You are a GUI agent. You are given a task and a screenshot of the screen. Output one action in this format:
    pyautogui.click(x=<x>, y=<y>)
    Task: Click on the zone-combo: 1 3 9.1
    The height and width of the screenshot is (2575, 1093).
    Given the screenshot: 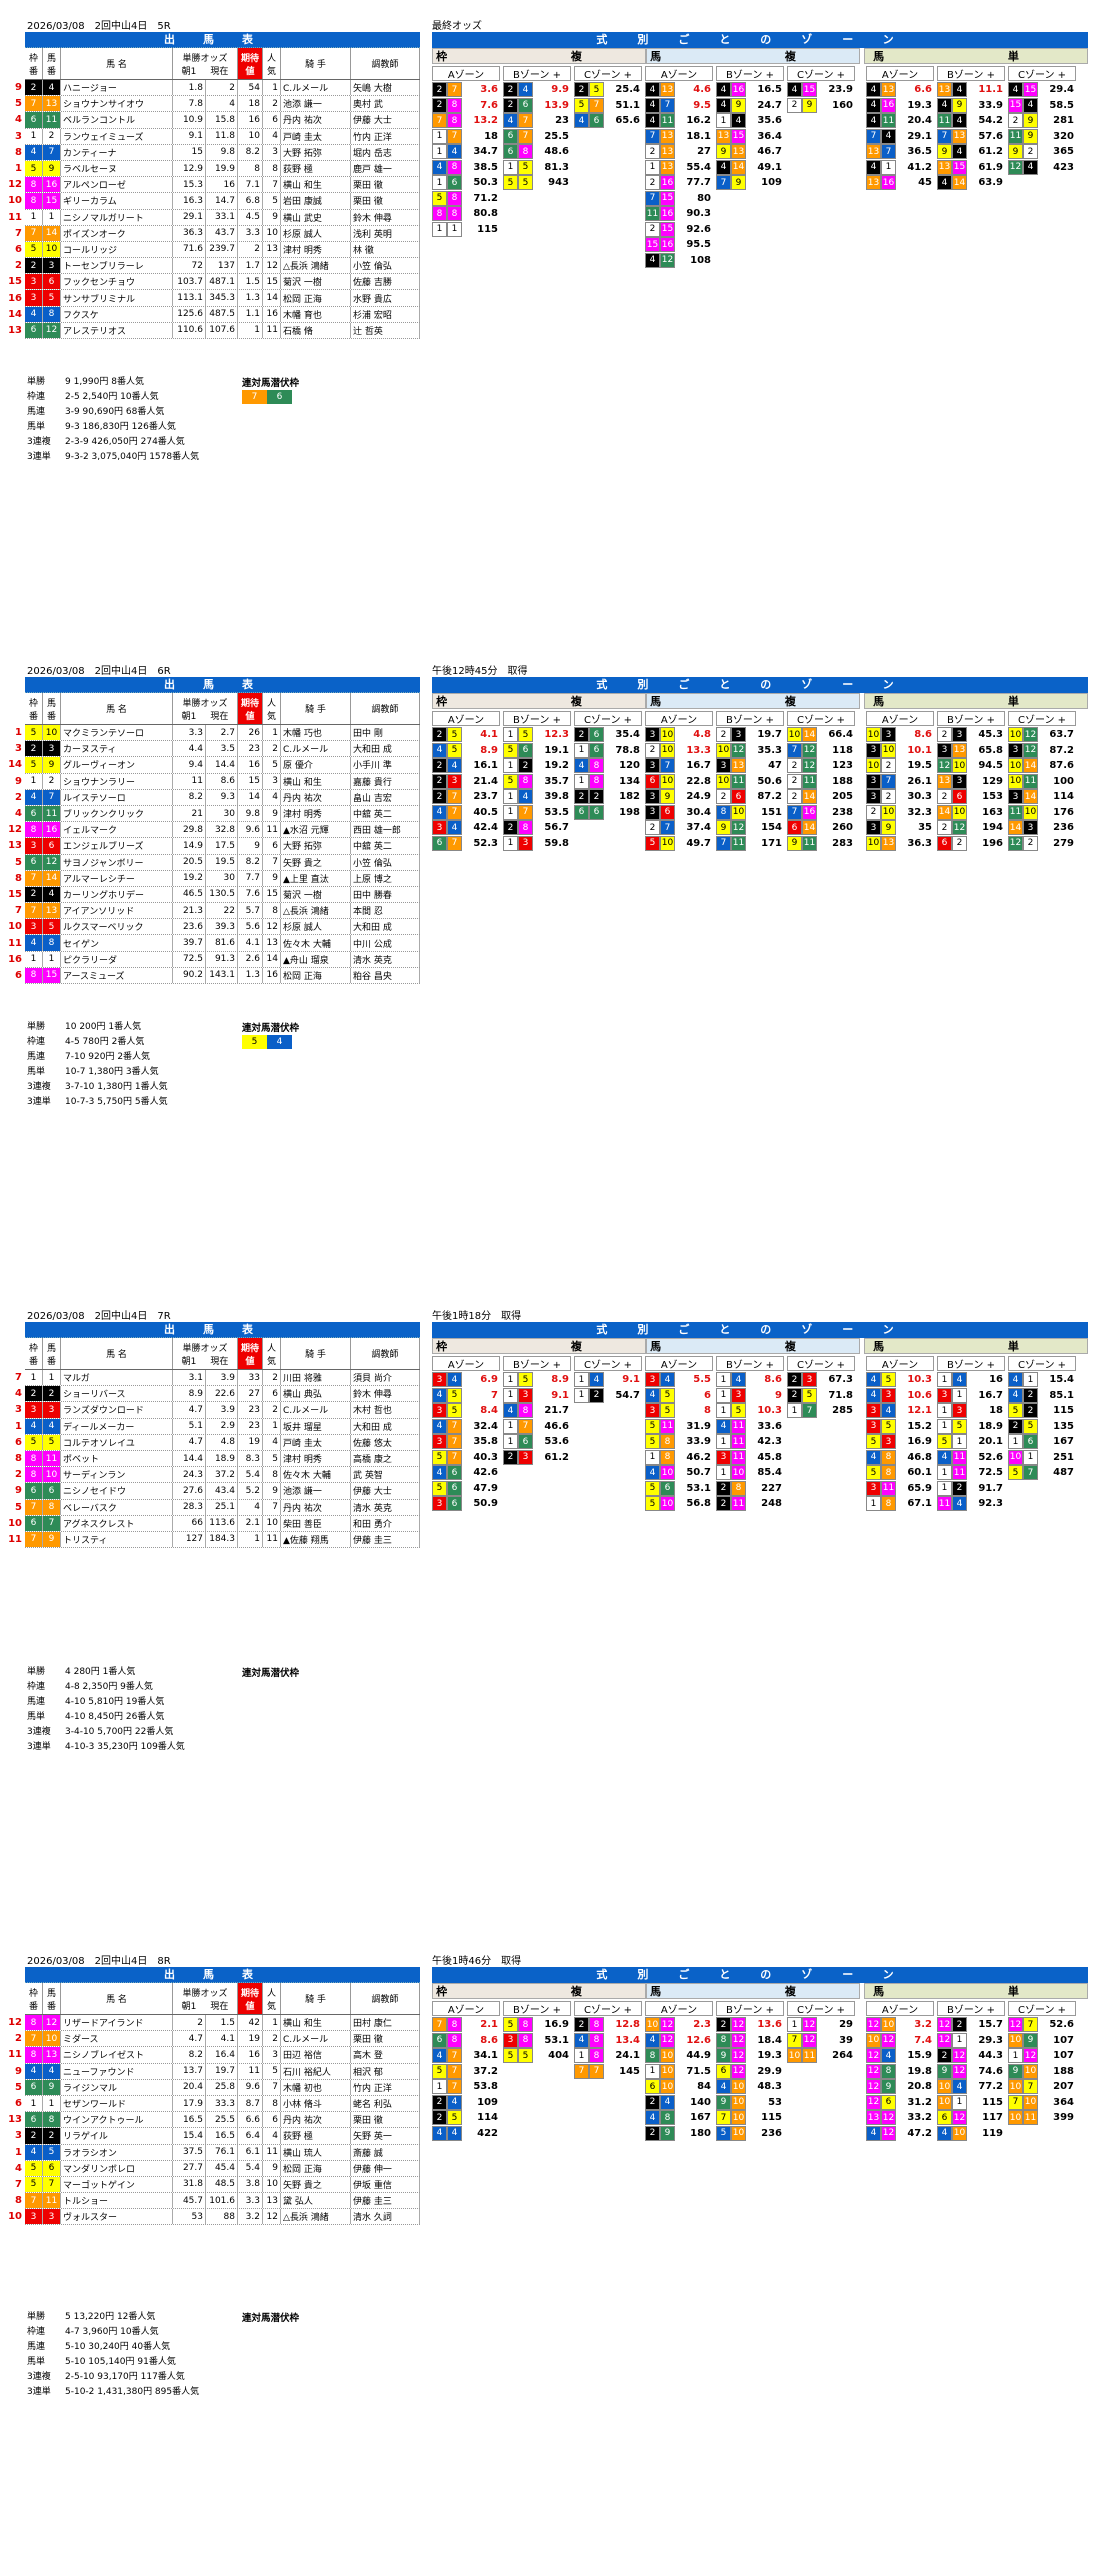 What is the action you would take?
    pyautogui.click(x=537, y=1395)
    